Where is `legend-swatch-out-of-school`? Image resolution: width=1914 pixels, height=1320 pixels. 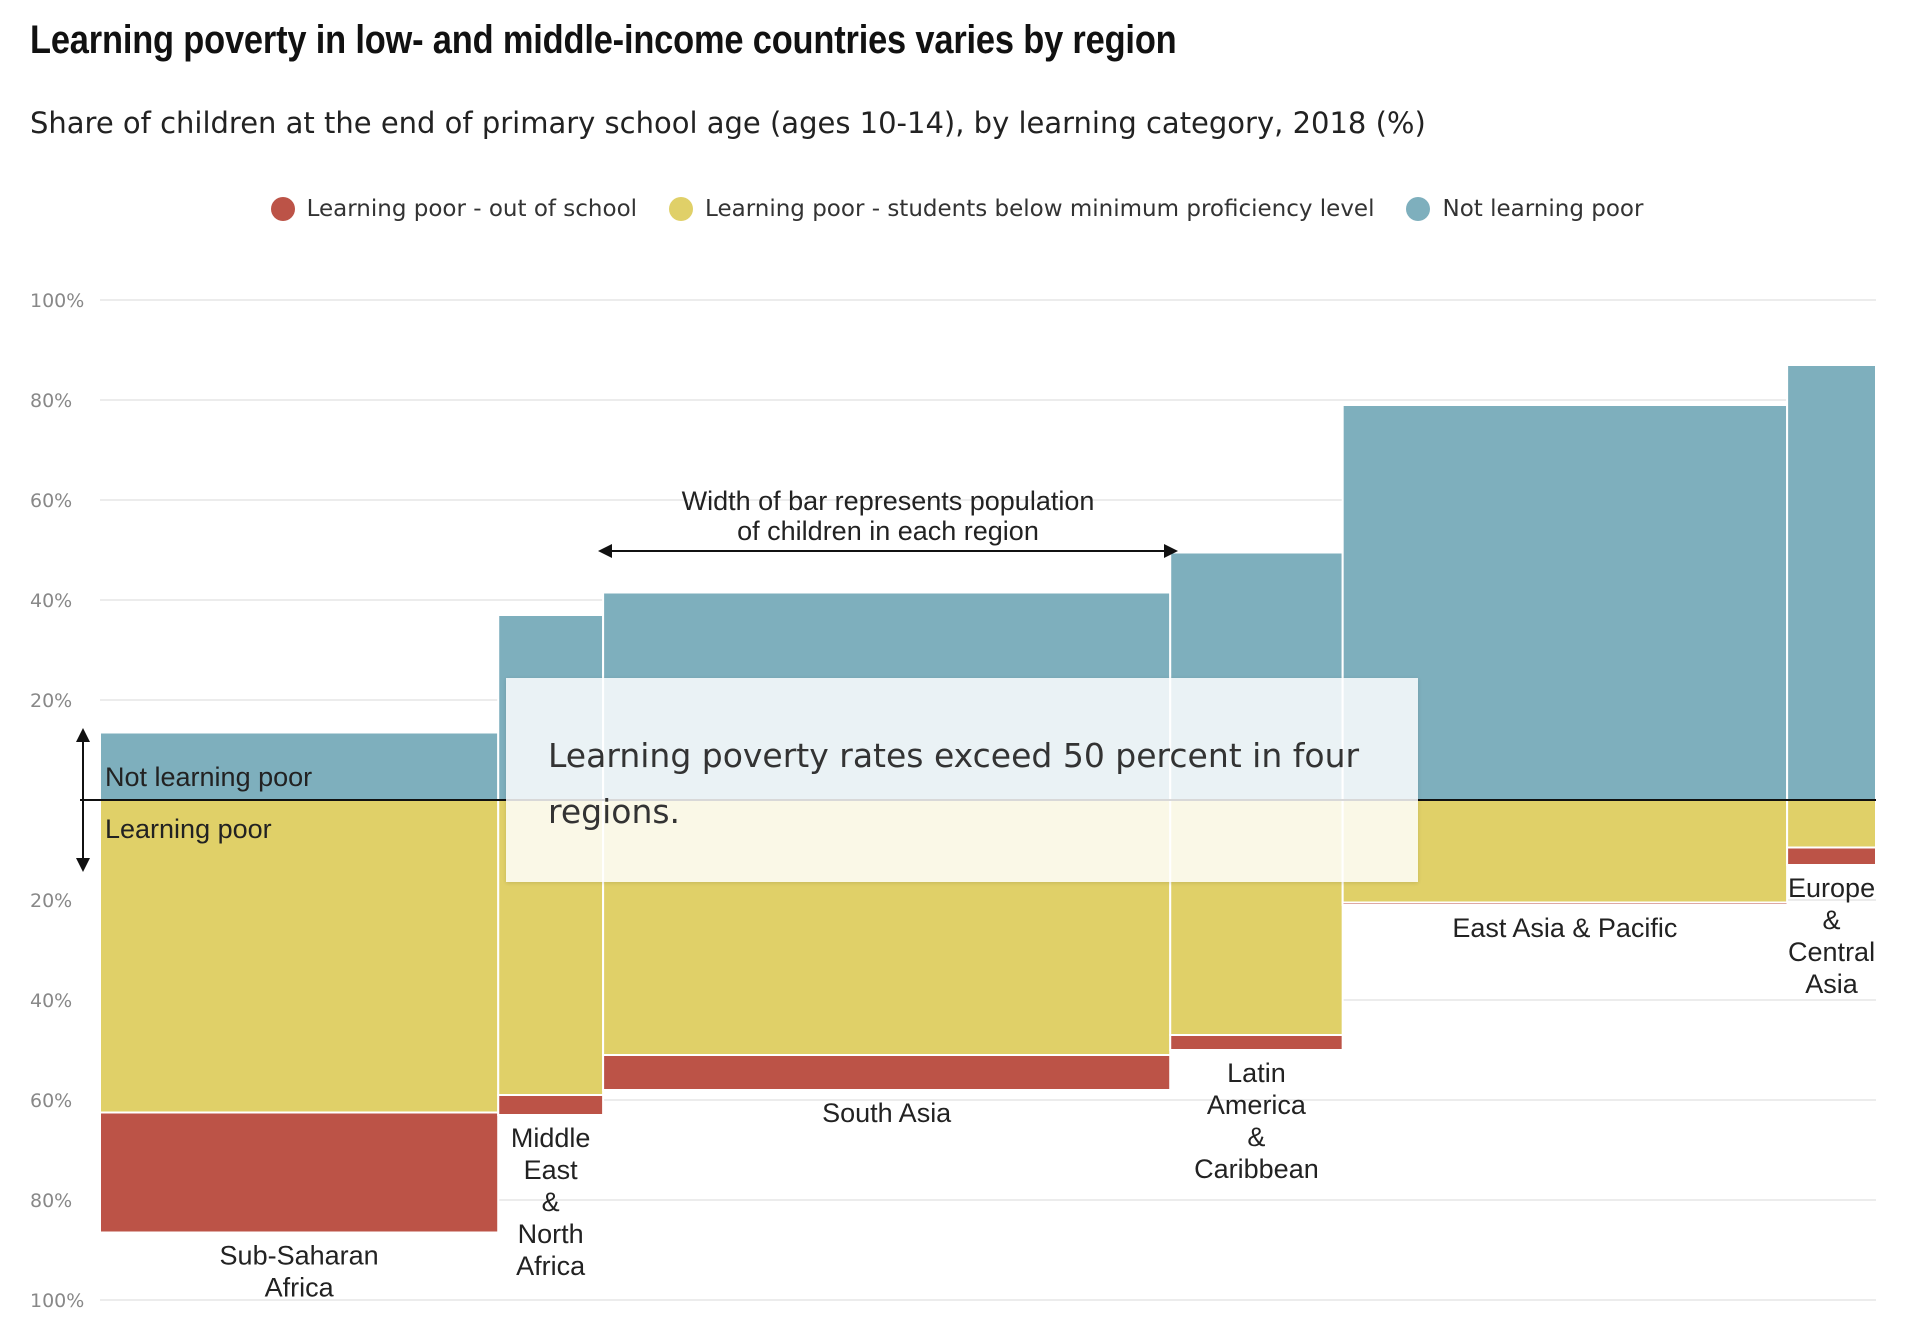
legend-swatch-out-of-school is located at coordinates (282, 209).